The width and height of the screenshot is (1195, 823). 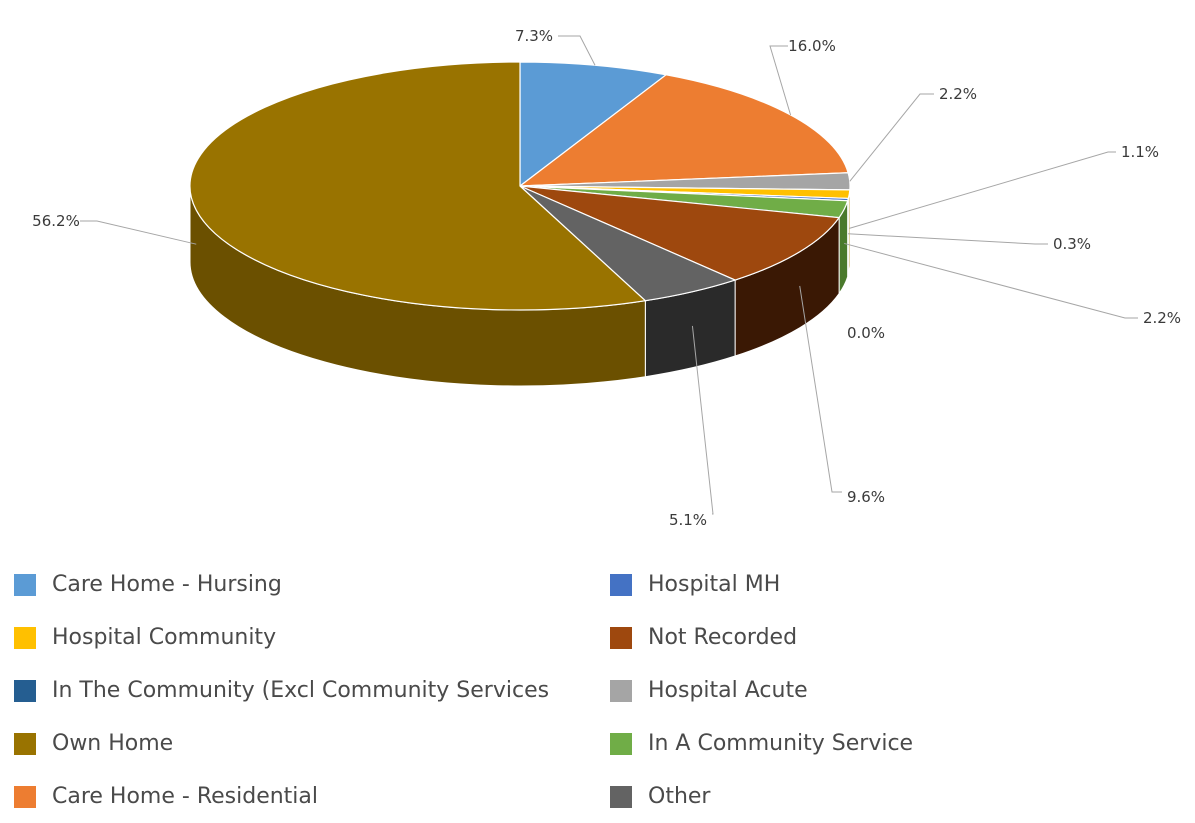 What do you see at coordinates (728, 690) in the screenshot?
I see `legend-label: Hospital Acute` at bounding box center [728, 690].